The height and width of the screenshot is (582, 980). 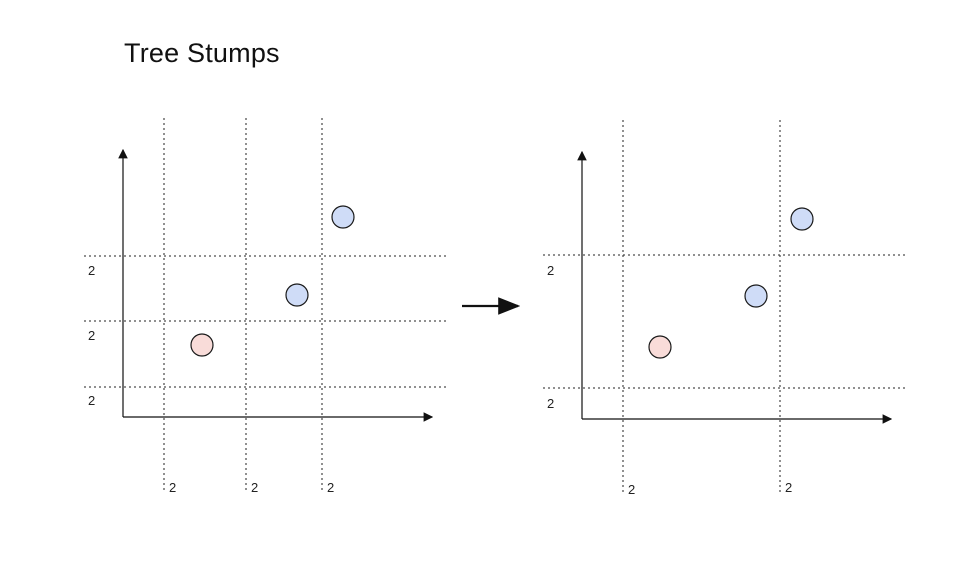 What do you see at coordinates (202, 53) in the screenshot?
I see `diagram-title: Tree Stumps` at bounding box center [202, 53].